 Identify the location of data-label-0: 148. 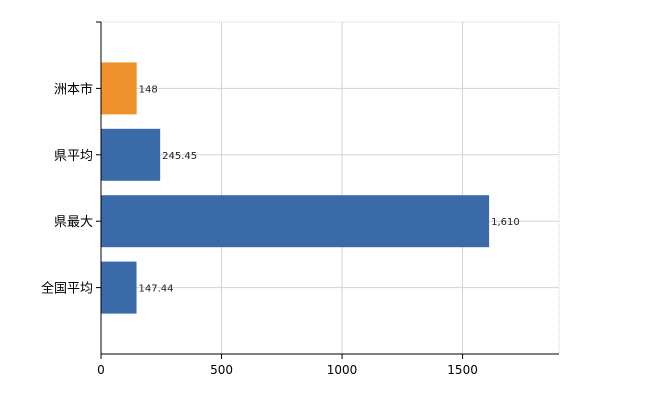
(148, 89).